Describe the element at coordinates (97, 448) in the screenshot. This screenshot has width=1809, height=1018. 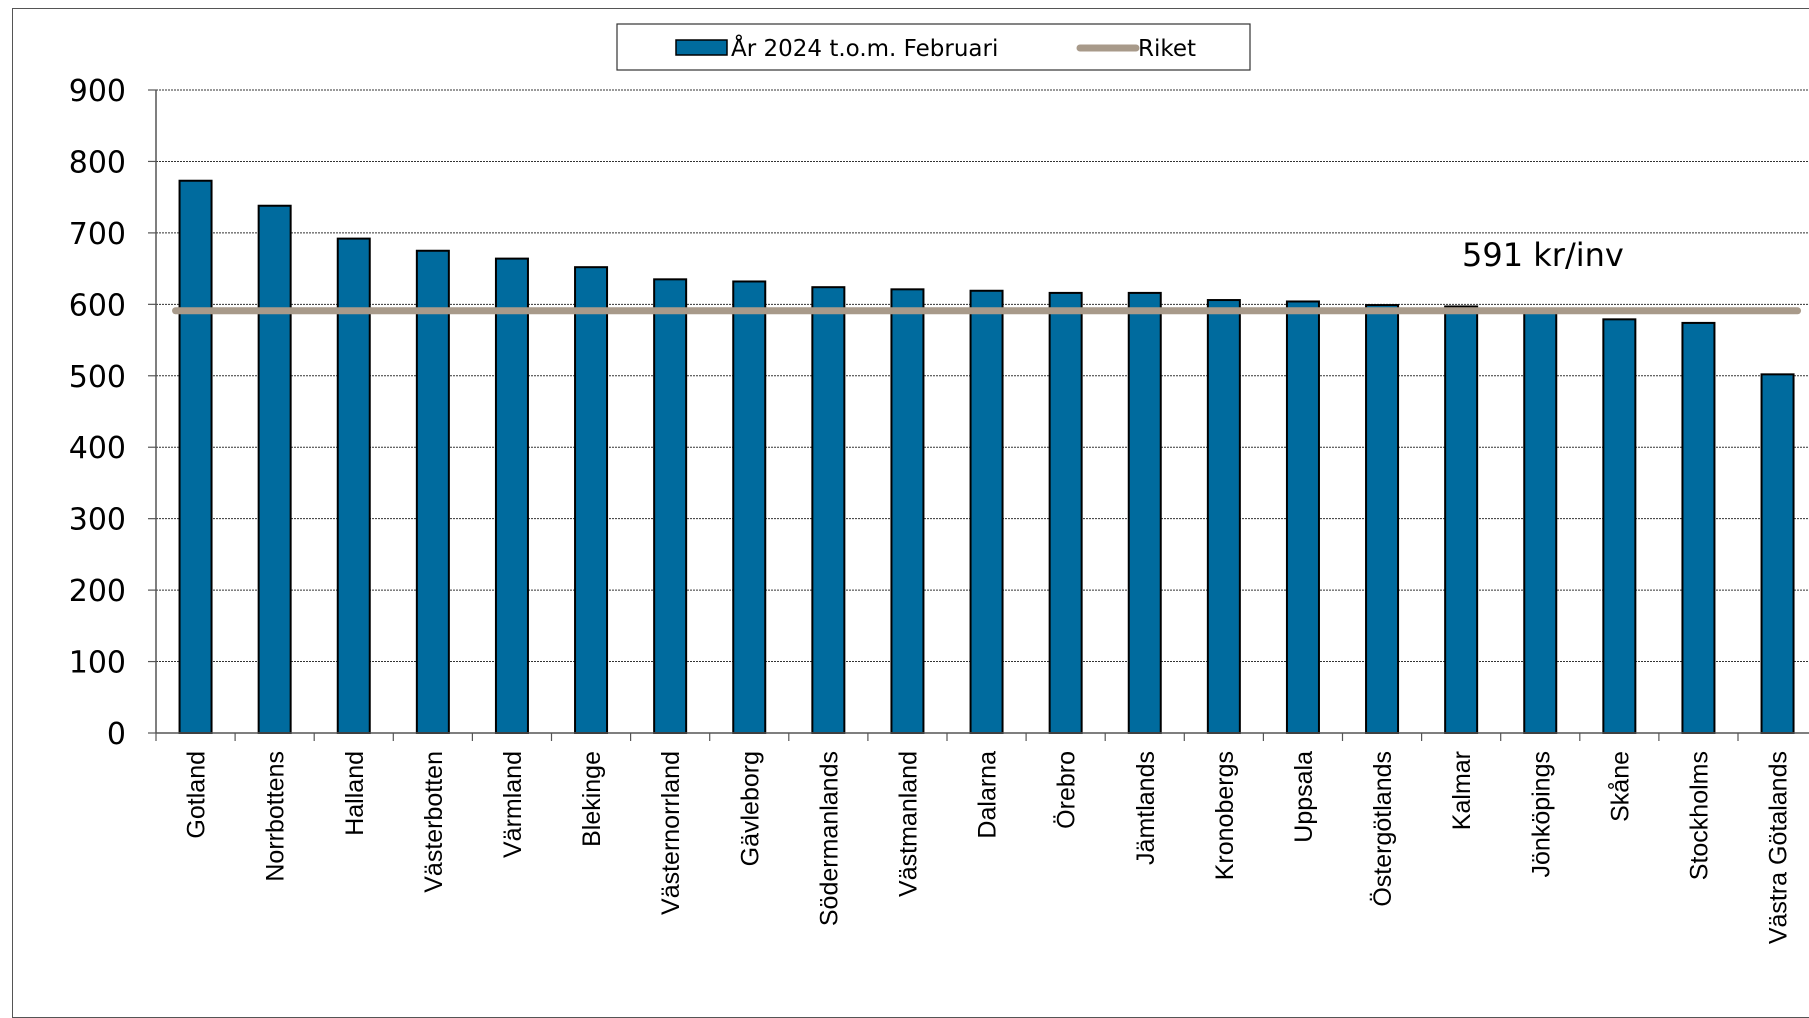
I see `y-tick-label: 400` at that location.